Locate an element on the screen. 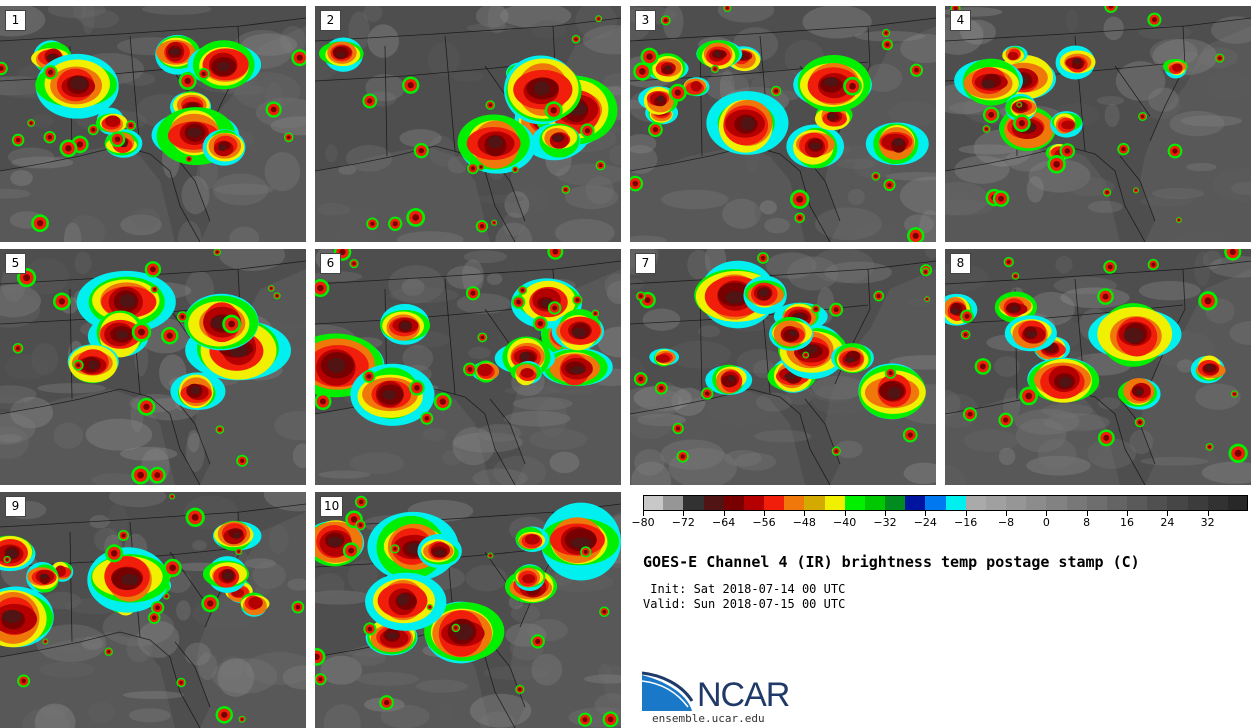  colorbar-tick-label: −40 is located at coordinates (845, 522).